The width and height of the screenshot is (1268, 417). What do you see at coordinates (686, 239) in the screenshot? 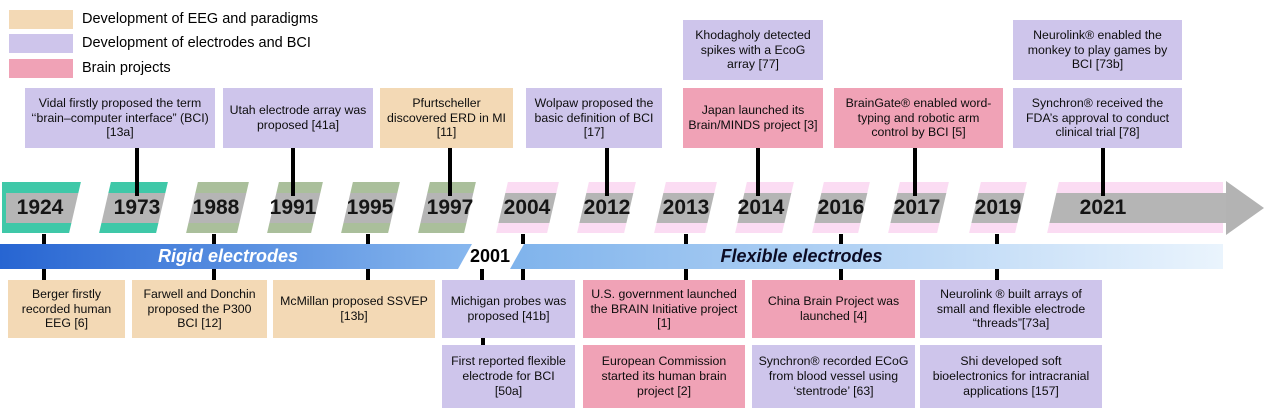
I see `tick-2013-upper` at bounding box center [686, 239].